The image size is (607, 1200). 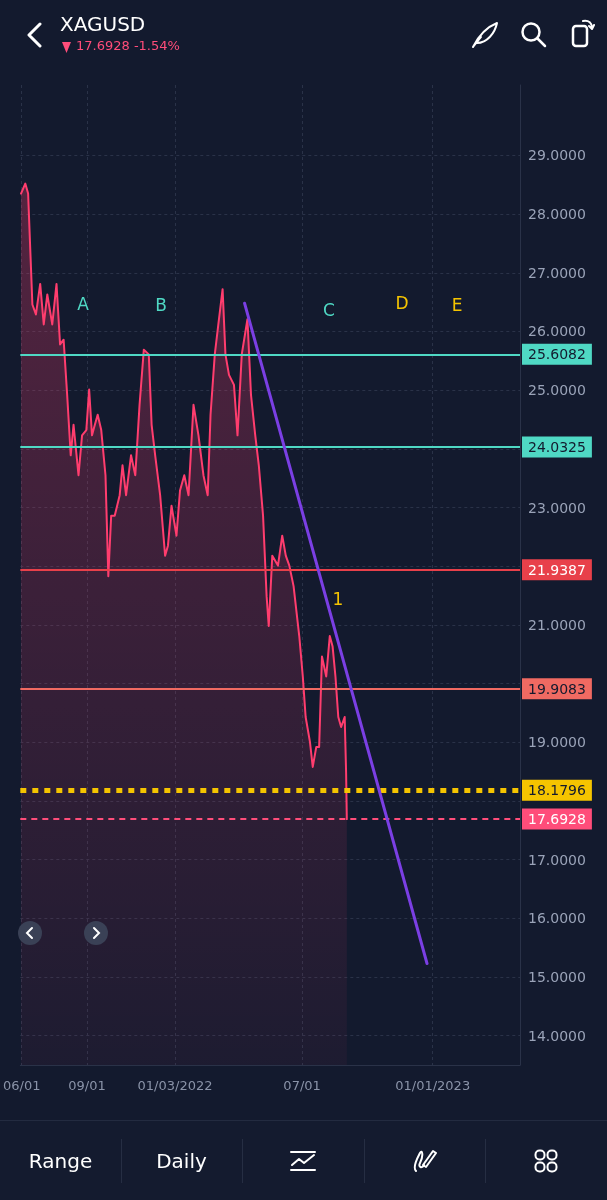 I want to click on y-tick-label: 29.0000, so click(x=557, y=155).